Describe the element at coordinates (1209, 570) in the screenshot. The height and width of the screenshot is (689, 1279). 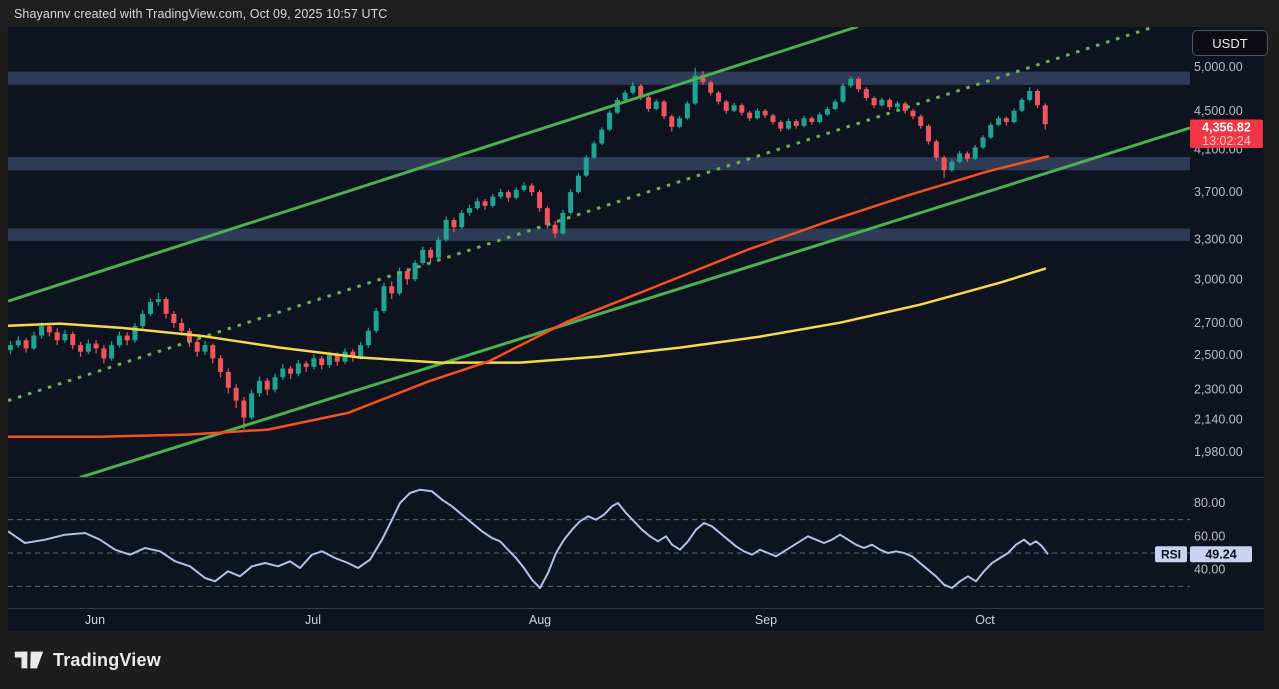
I see `rsi-tick-label: 40.00` at that location.